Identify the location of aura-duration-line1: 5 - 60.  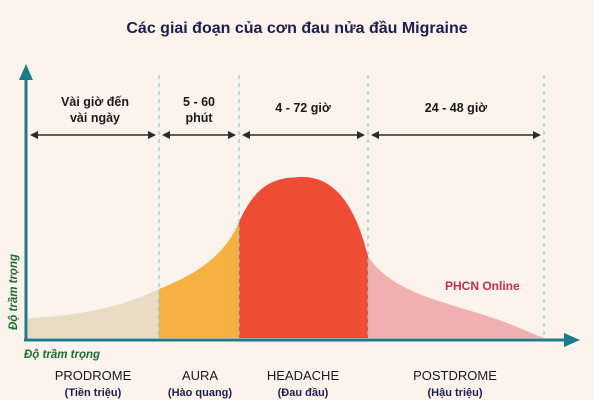
(199, 102).